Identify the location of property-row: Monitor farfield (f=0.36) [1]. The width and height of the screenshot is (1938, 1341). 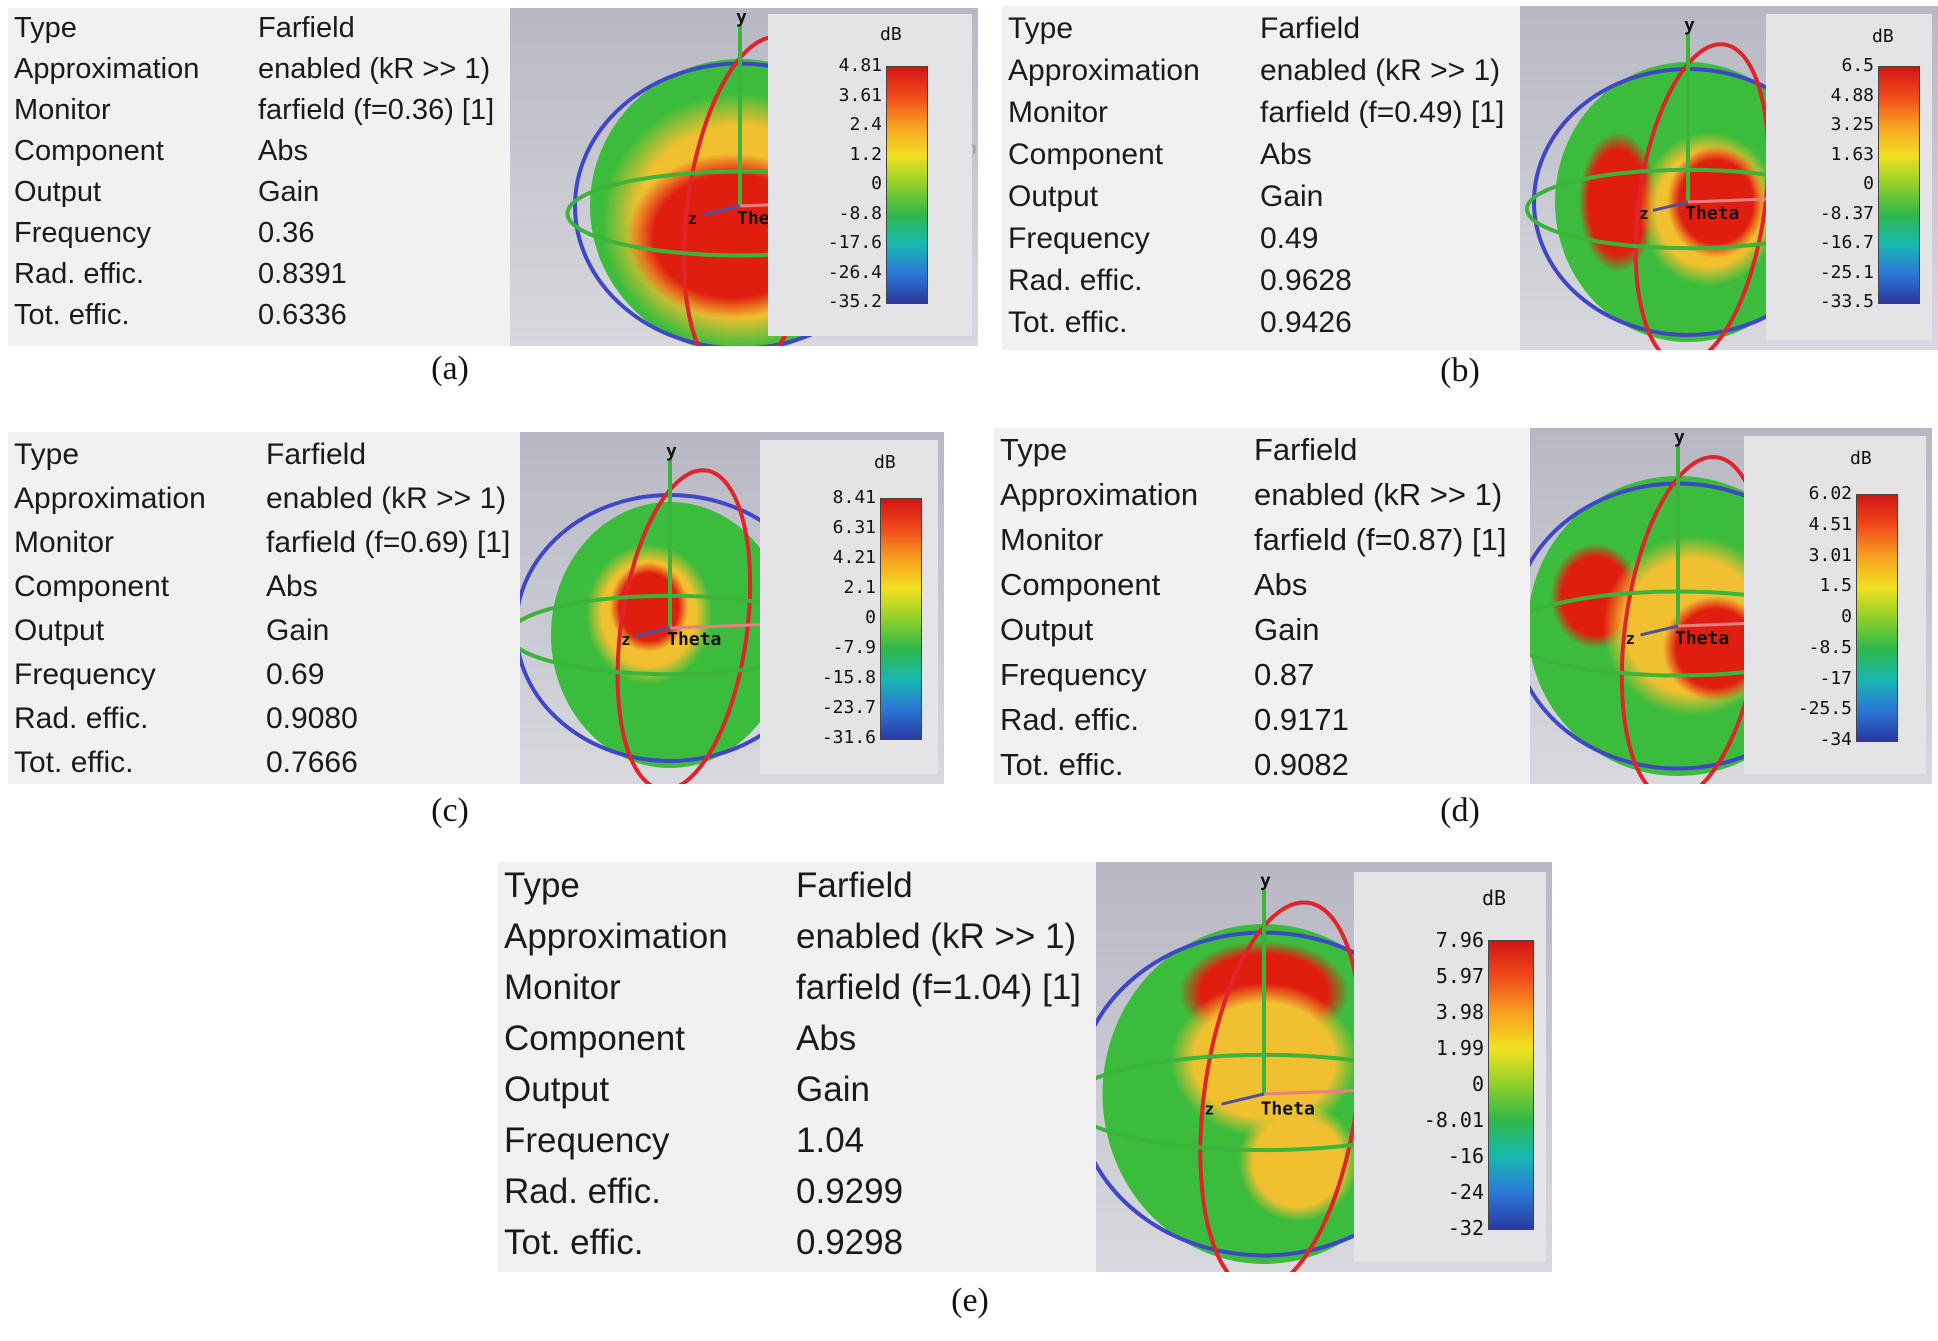
(262, 114).